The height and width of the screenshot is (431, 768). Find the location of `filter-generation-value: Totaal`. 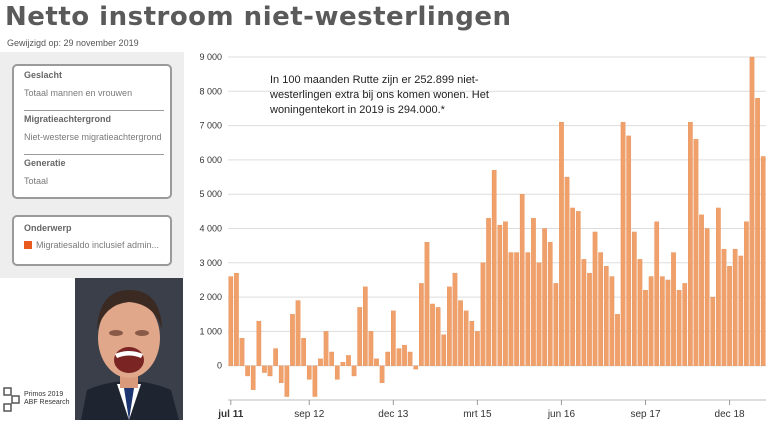

filter-generation-value: Totaal is located at coordinates (36, 181).